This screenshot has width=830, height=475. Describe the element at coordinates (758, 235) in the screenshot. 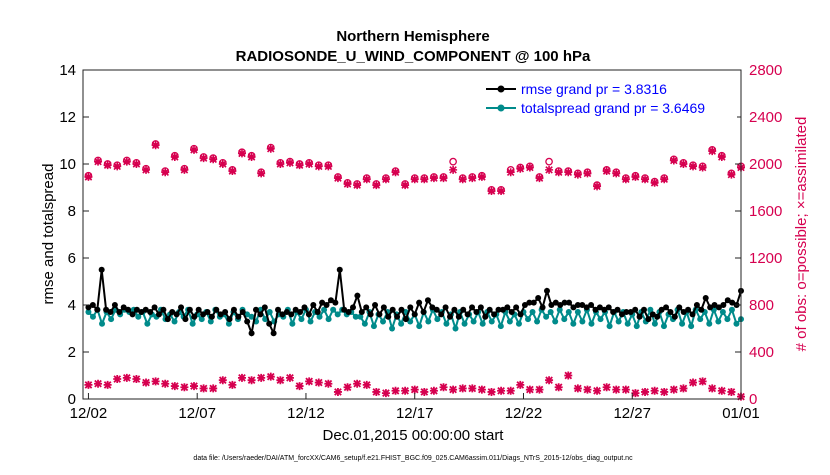

I see `right-axis: 0 400 800 1200 1600 2000 2400 2800` at that location.